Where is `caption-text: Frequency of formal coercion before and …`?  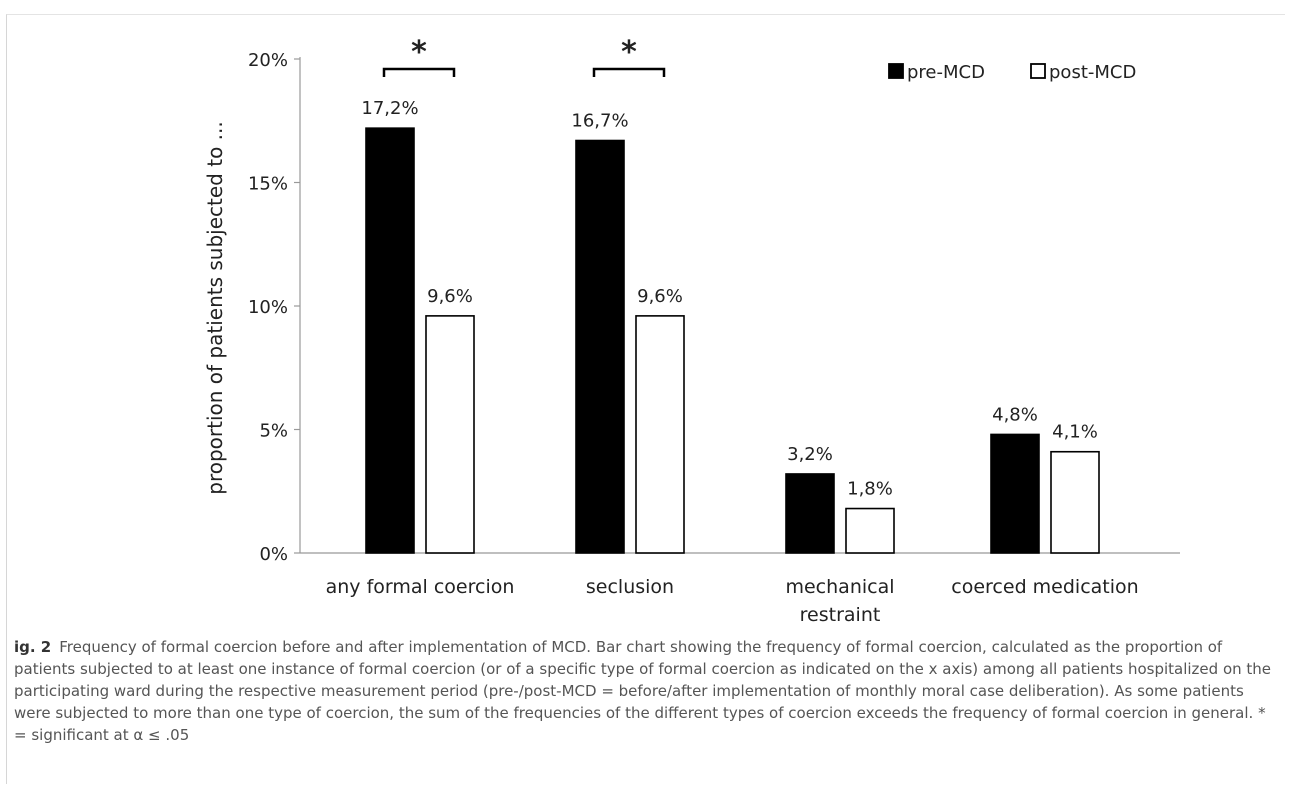 caption-text: Frequency of formal coercion before and … is located at coordinates (643, 691).